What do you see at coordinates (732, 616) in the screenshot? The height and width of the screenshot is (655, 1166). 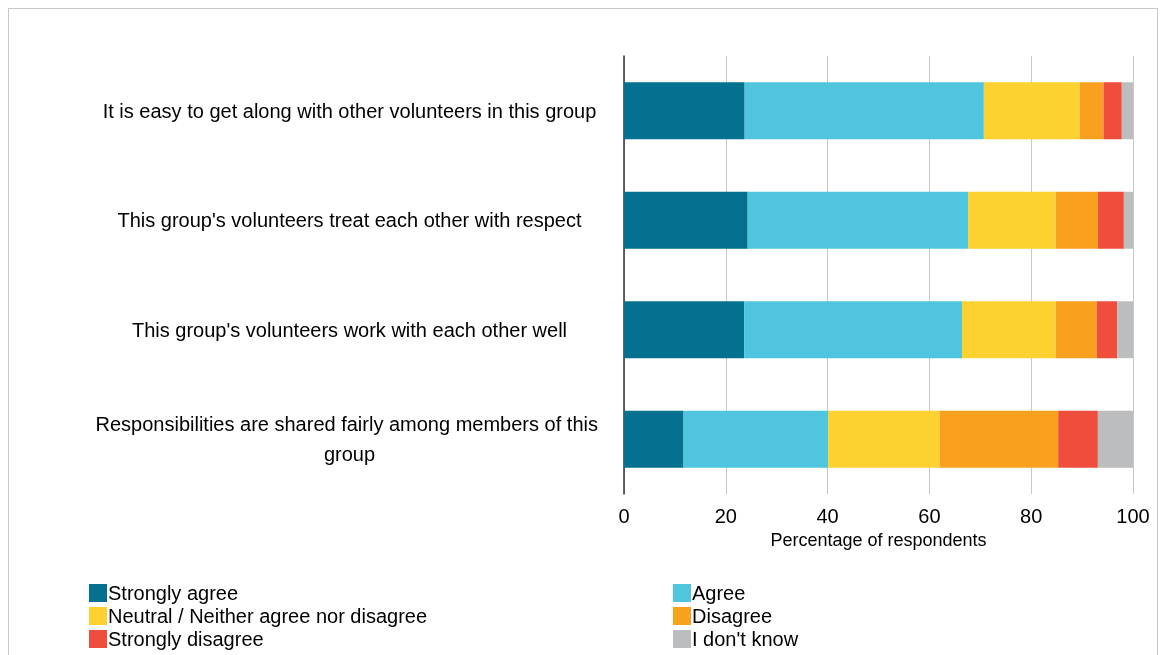 I see `legend-label: Disagree` at bounding box center [732, 616].